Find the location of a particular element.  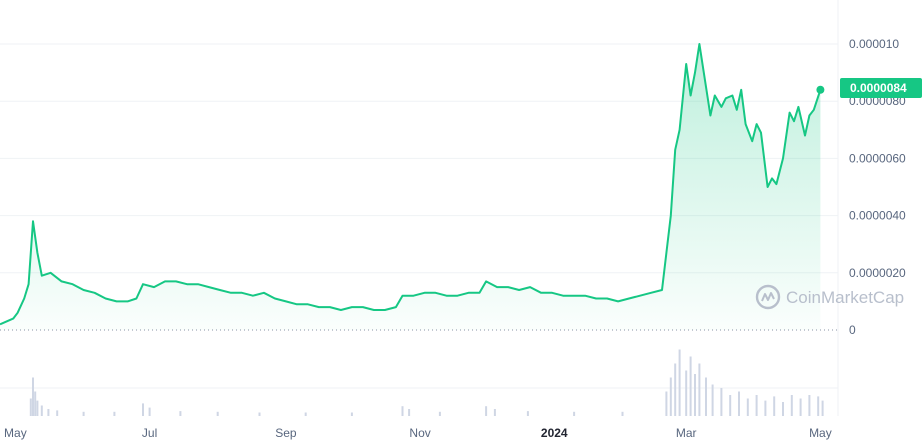

x-tick-label: 2024 is located at coordinates (554, 433).